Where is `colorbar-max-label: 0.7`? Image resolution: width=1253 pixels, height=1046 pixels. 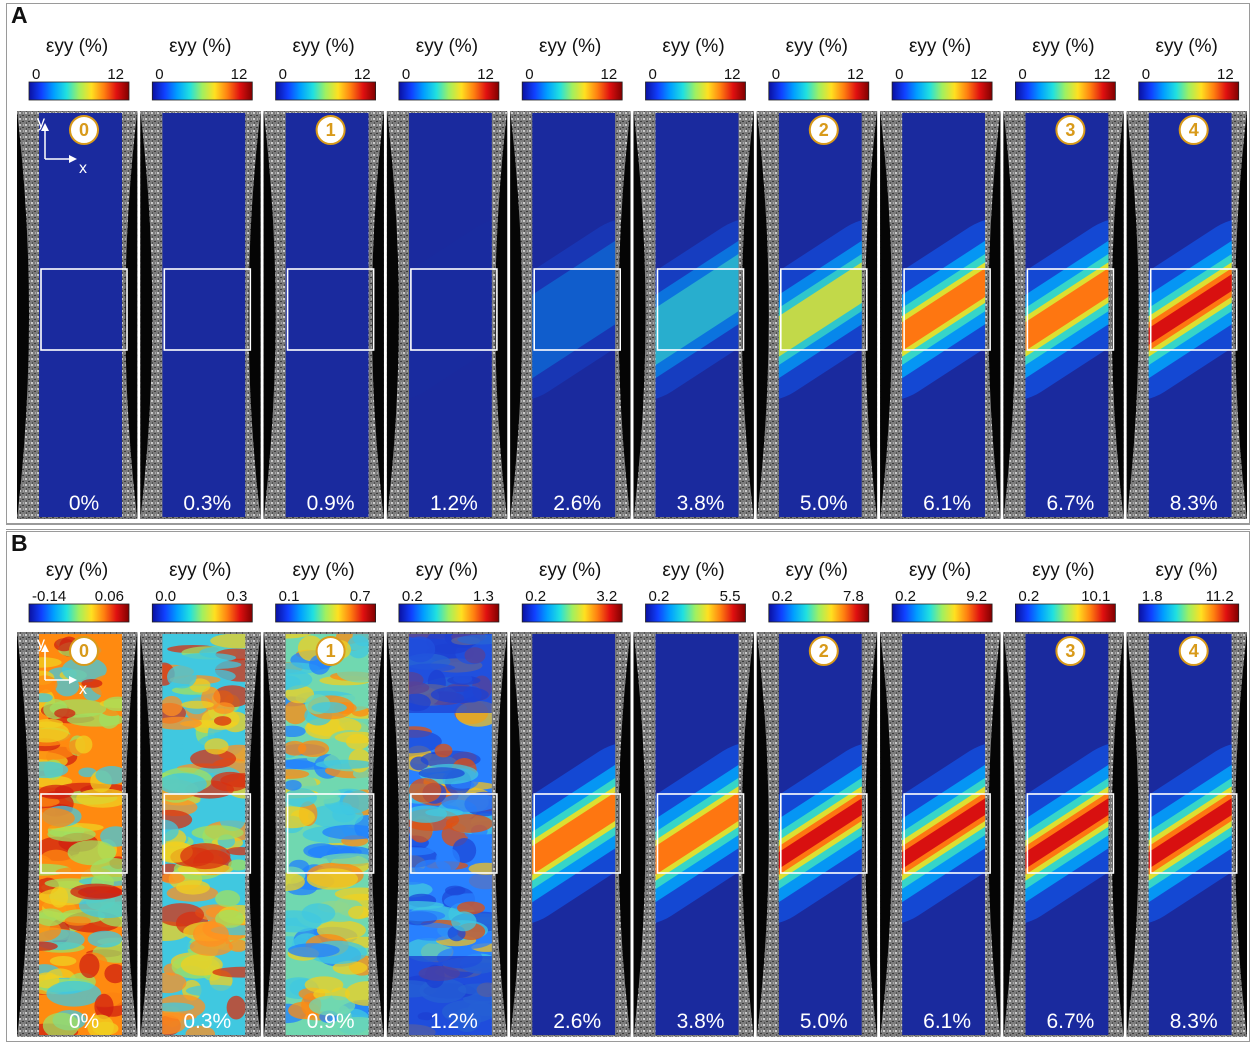
colorbar-max-label: 0.7 is located at coordinates (360, 596).